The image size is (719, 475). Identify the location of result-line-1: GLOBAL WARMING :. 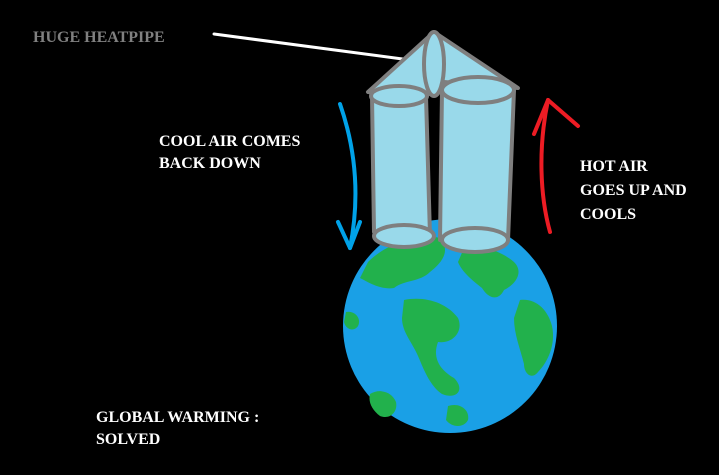
(178, 417).